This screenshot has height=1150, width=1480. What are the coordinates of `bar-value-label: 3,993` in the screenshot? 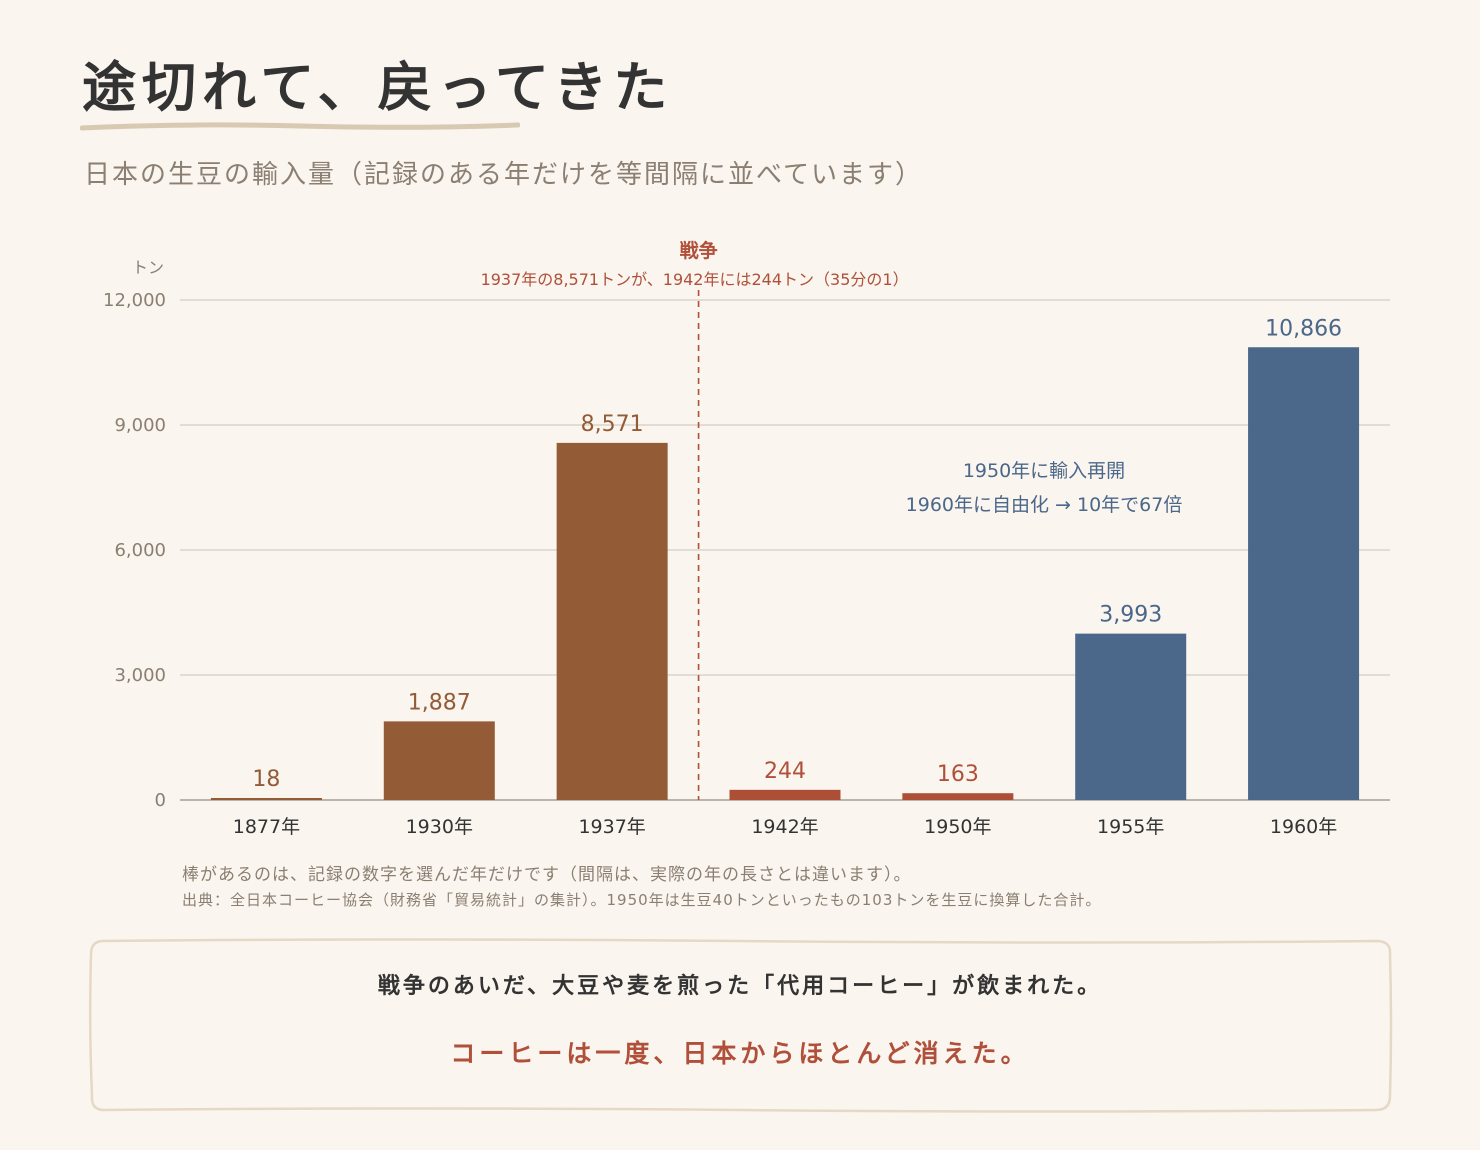 It's located at (1130, 615).